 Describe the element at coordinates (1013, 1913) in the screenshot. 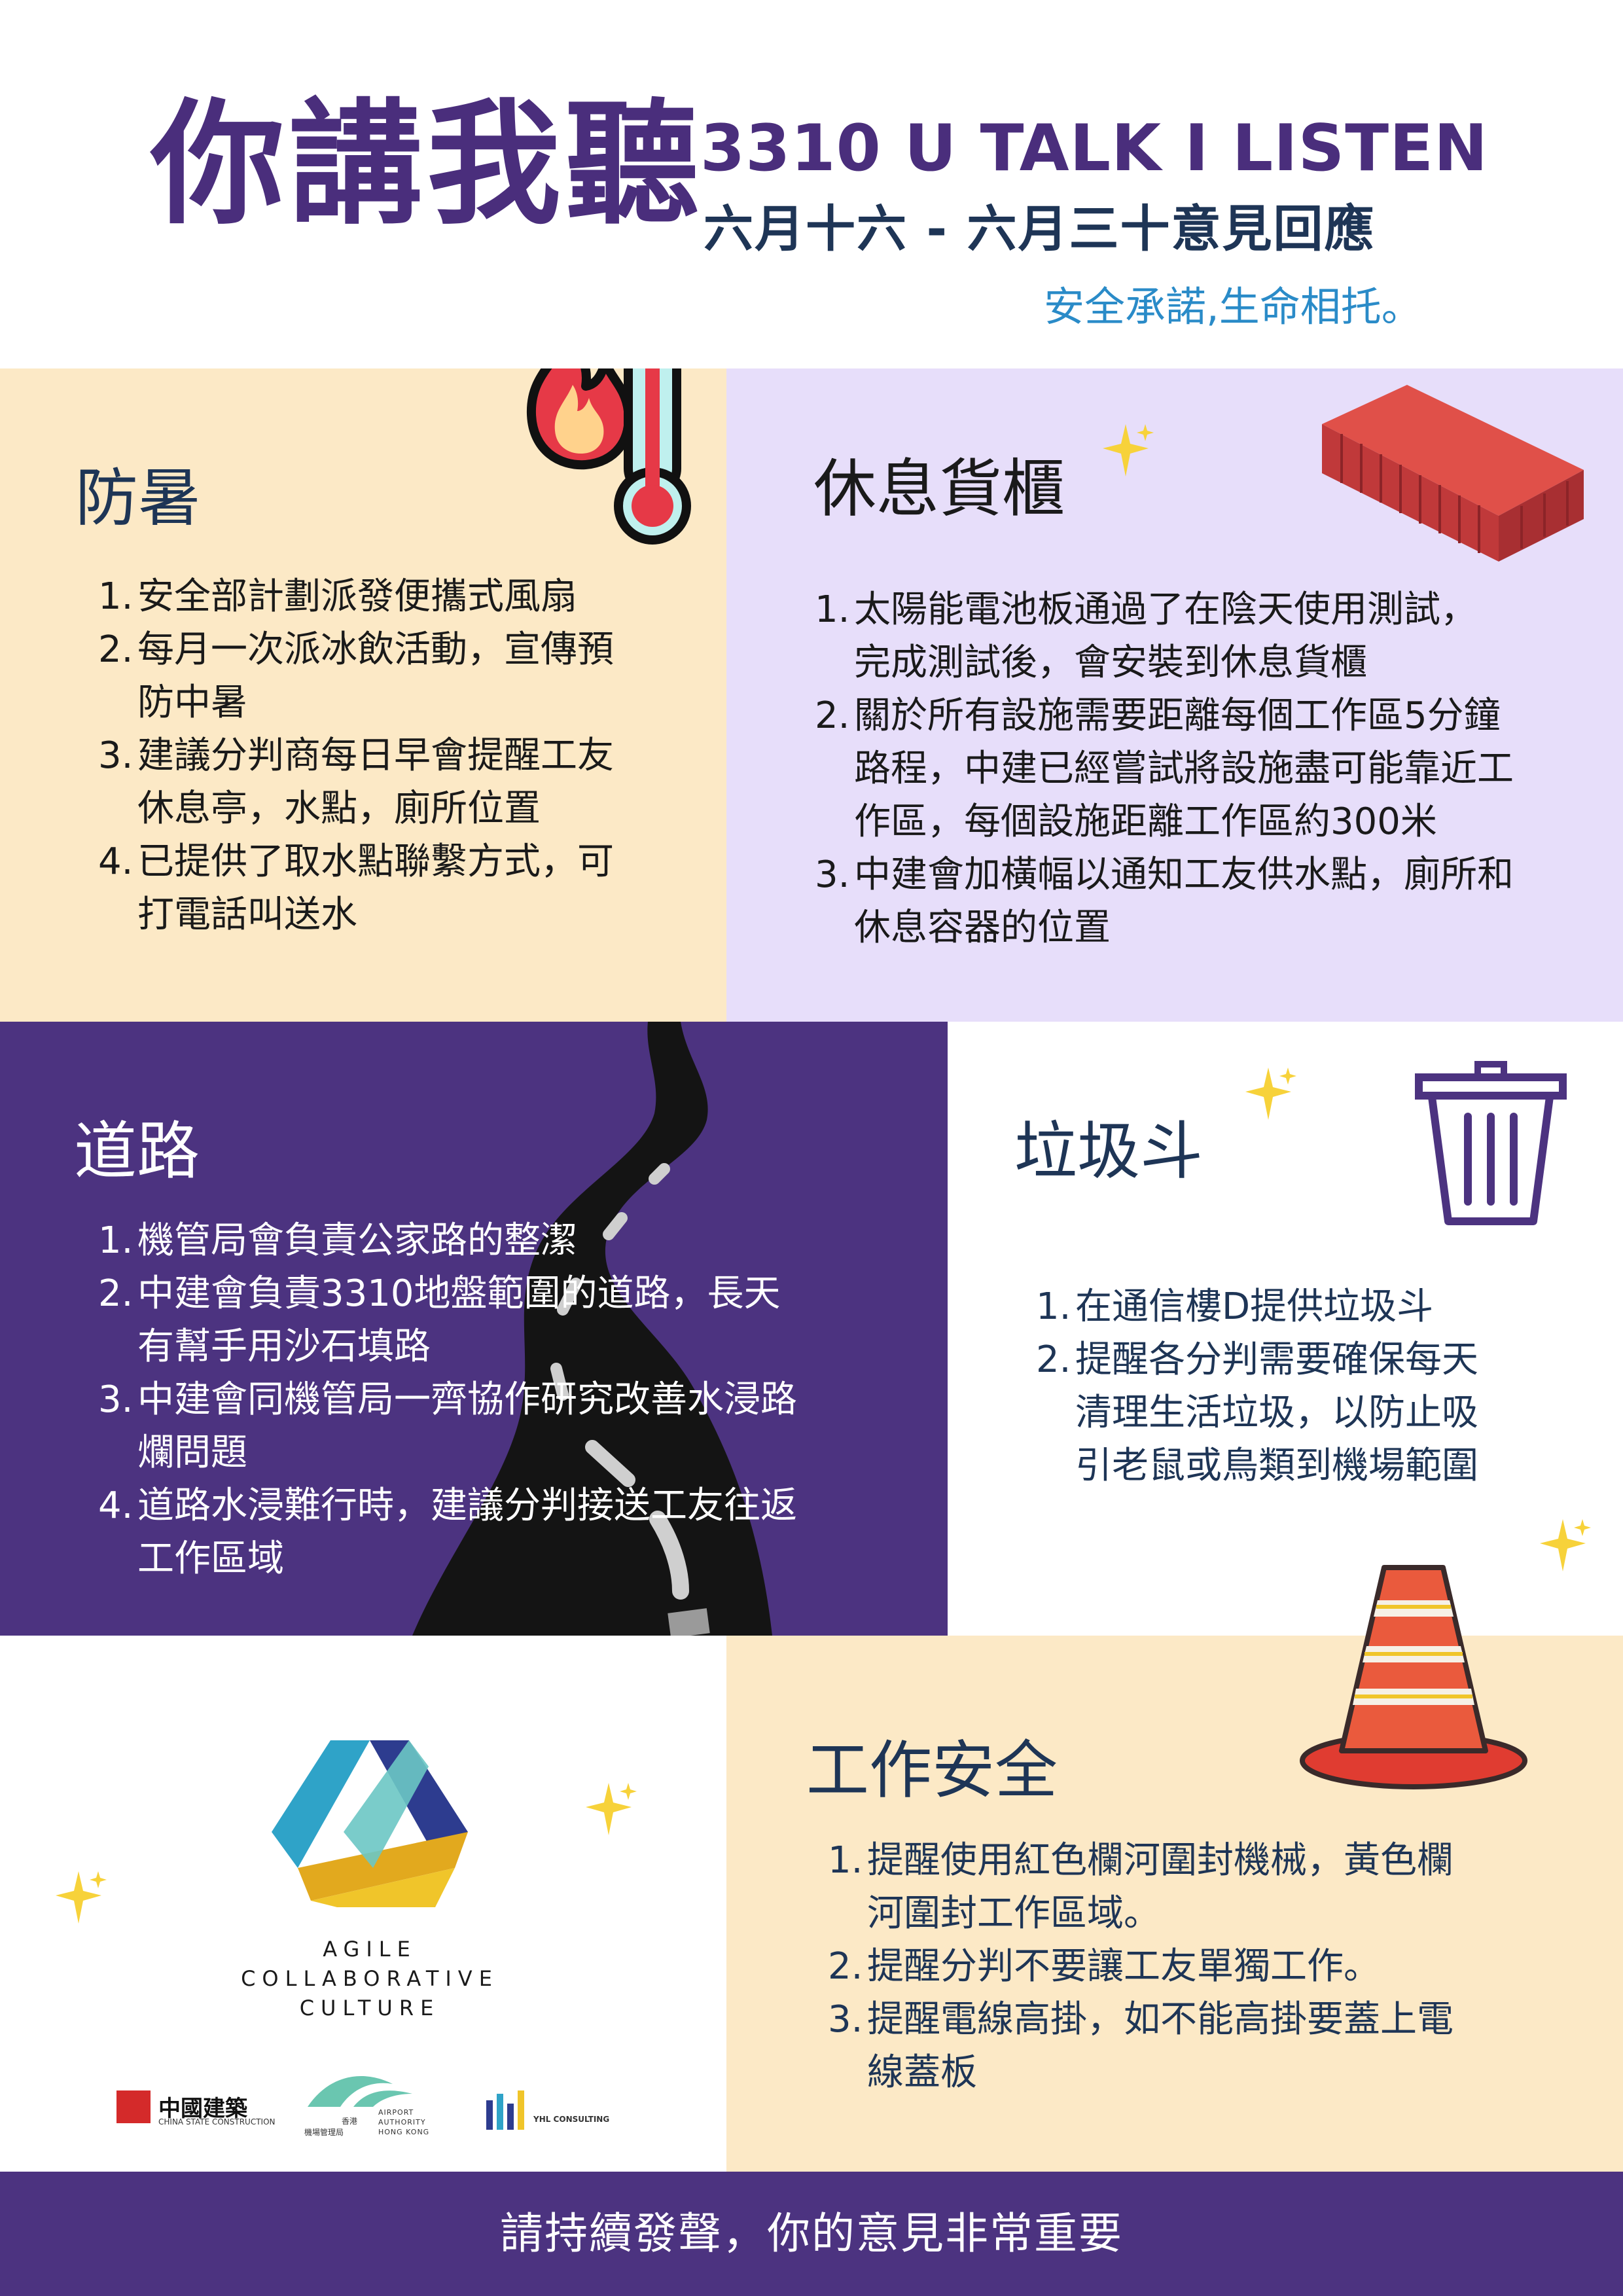

I see `list-item-line: 河圍封工作區域。` at that location.